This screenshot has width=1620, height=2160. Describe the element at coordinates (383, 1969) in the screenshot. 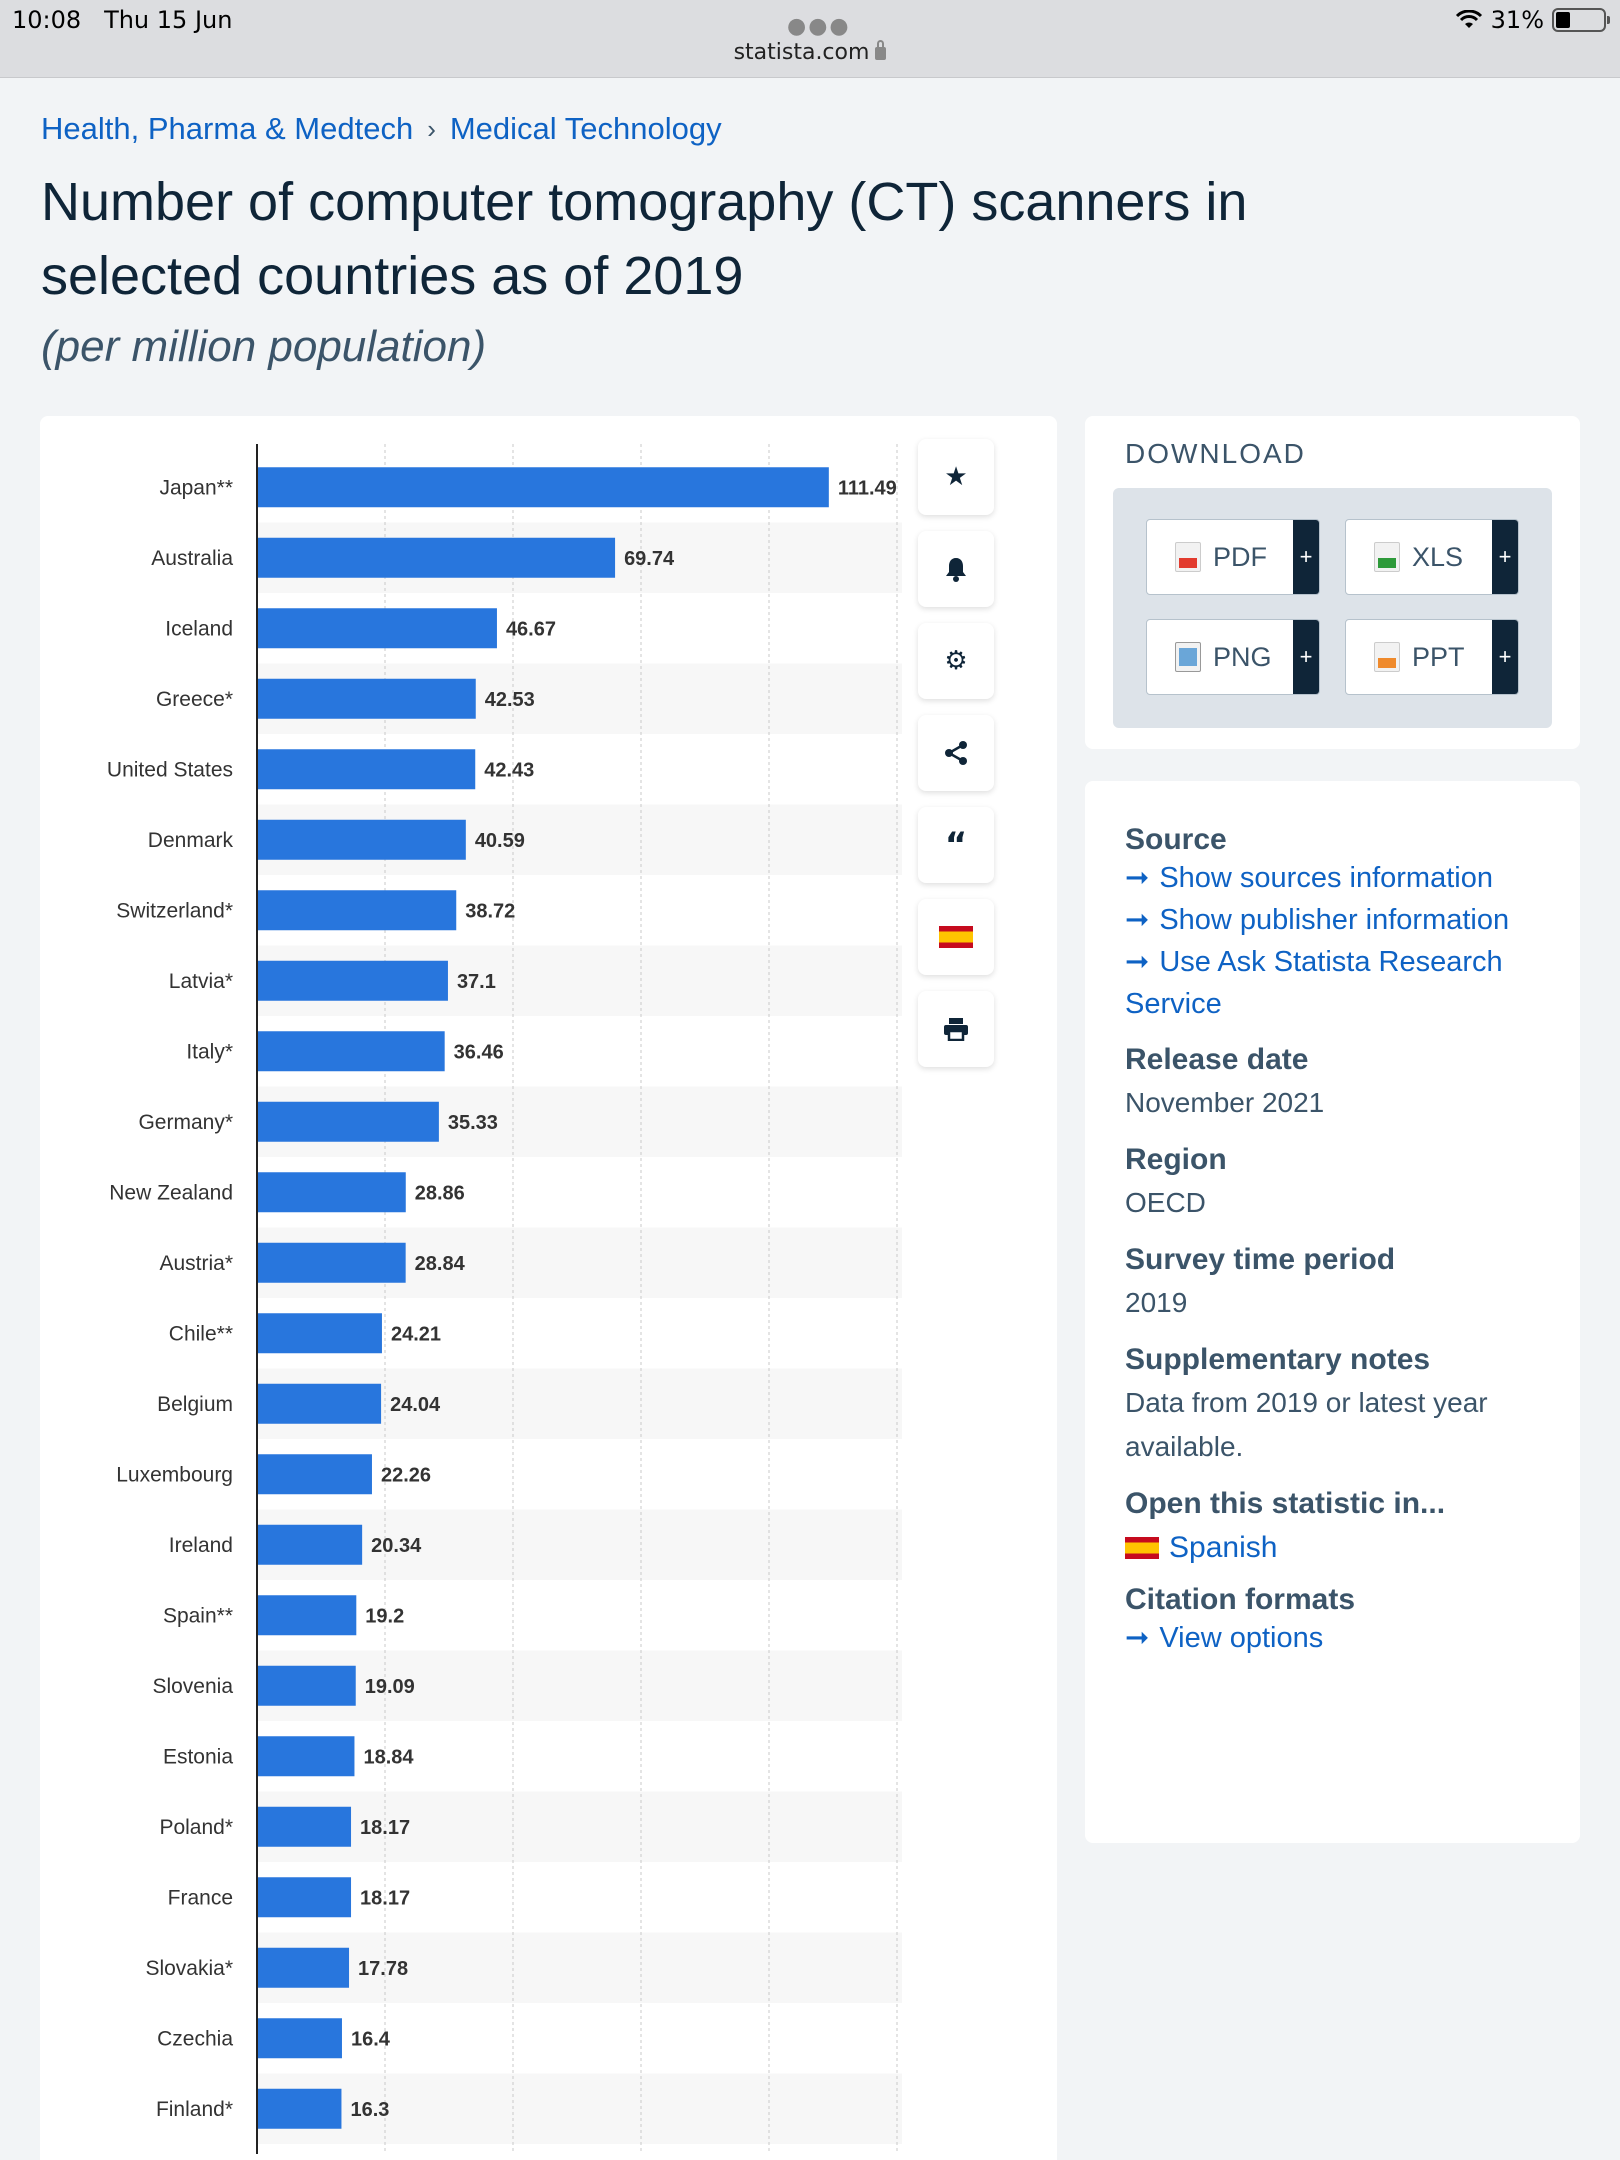

I see `value-label: 17.78` at that location.